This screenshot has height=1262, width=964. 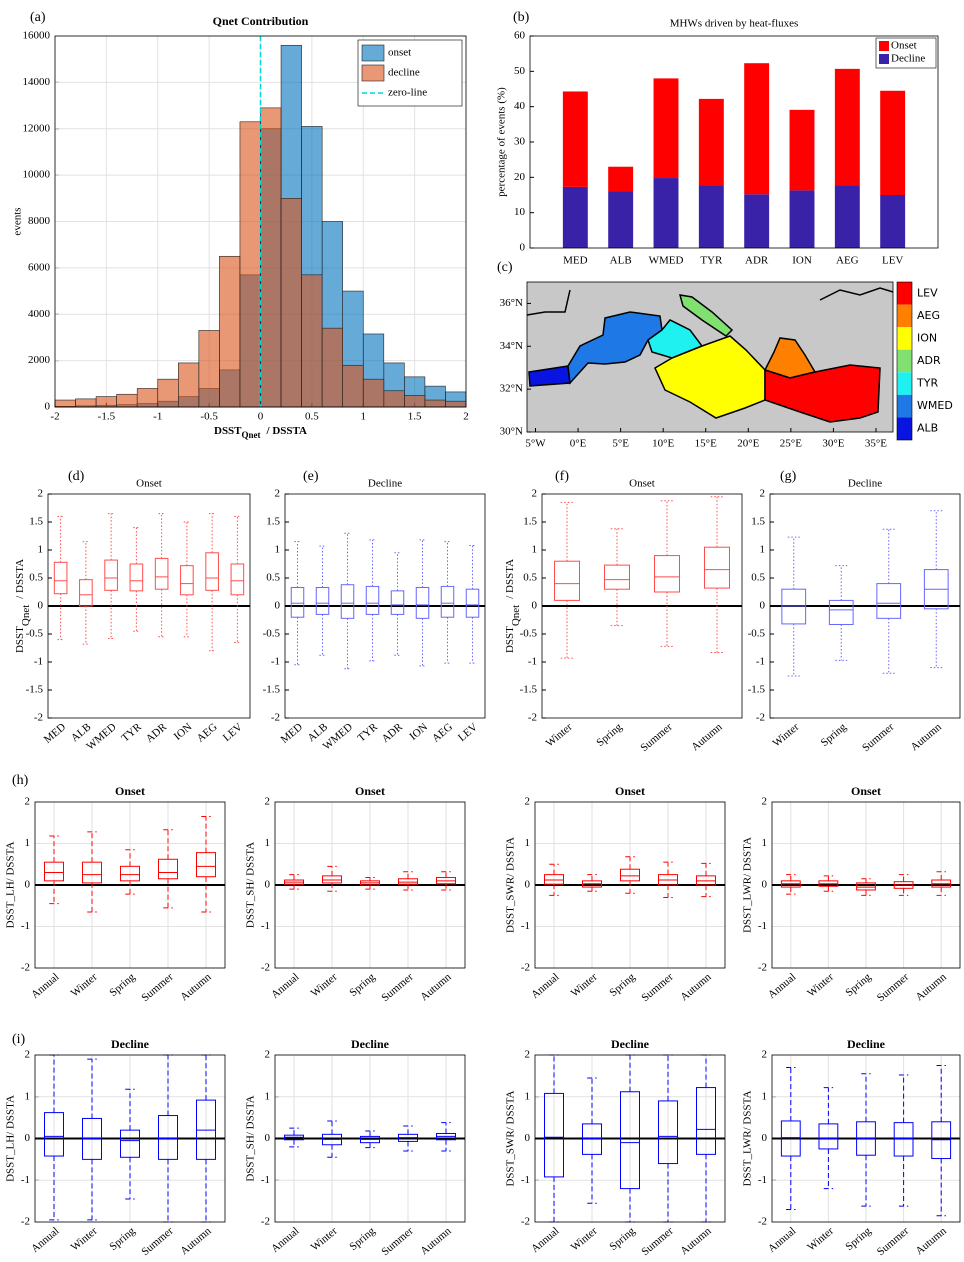 I want to click on y-tick-label: 2, so click(x=28, y=802).